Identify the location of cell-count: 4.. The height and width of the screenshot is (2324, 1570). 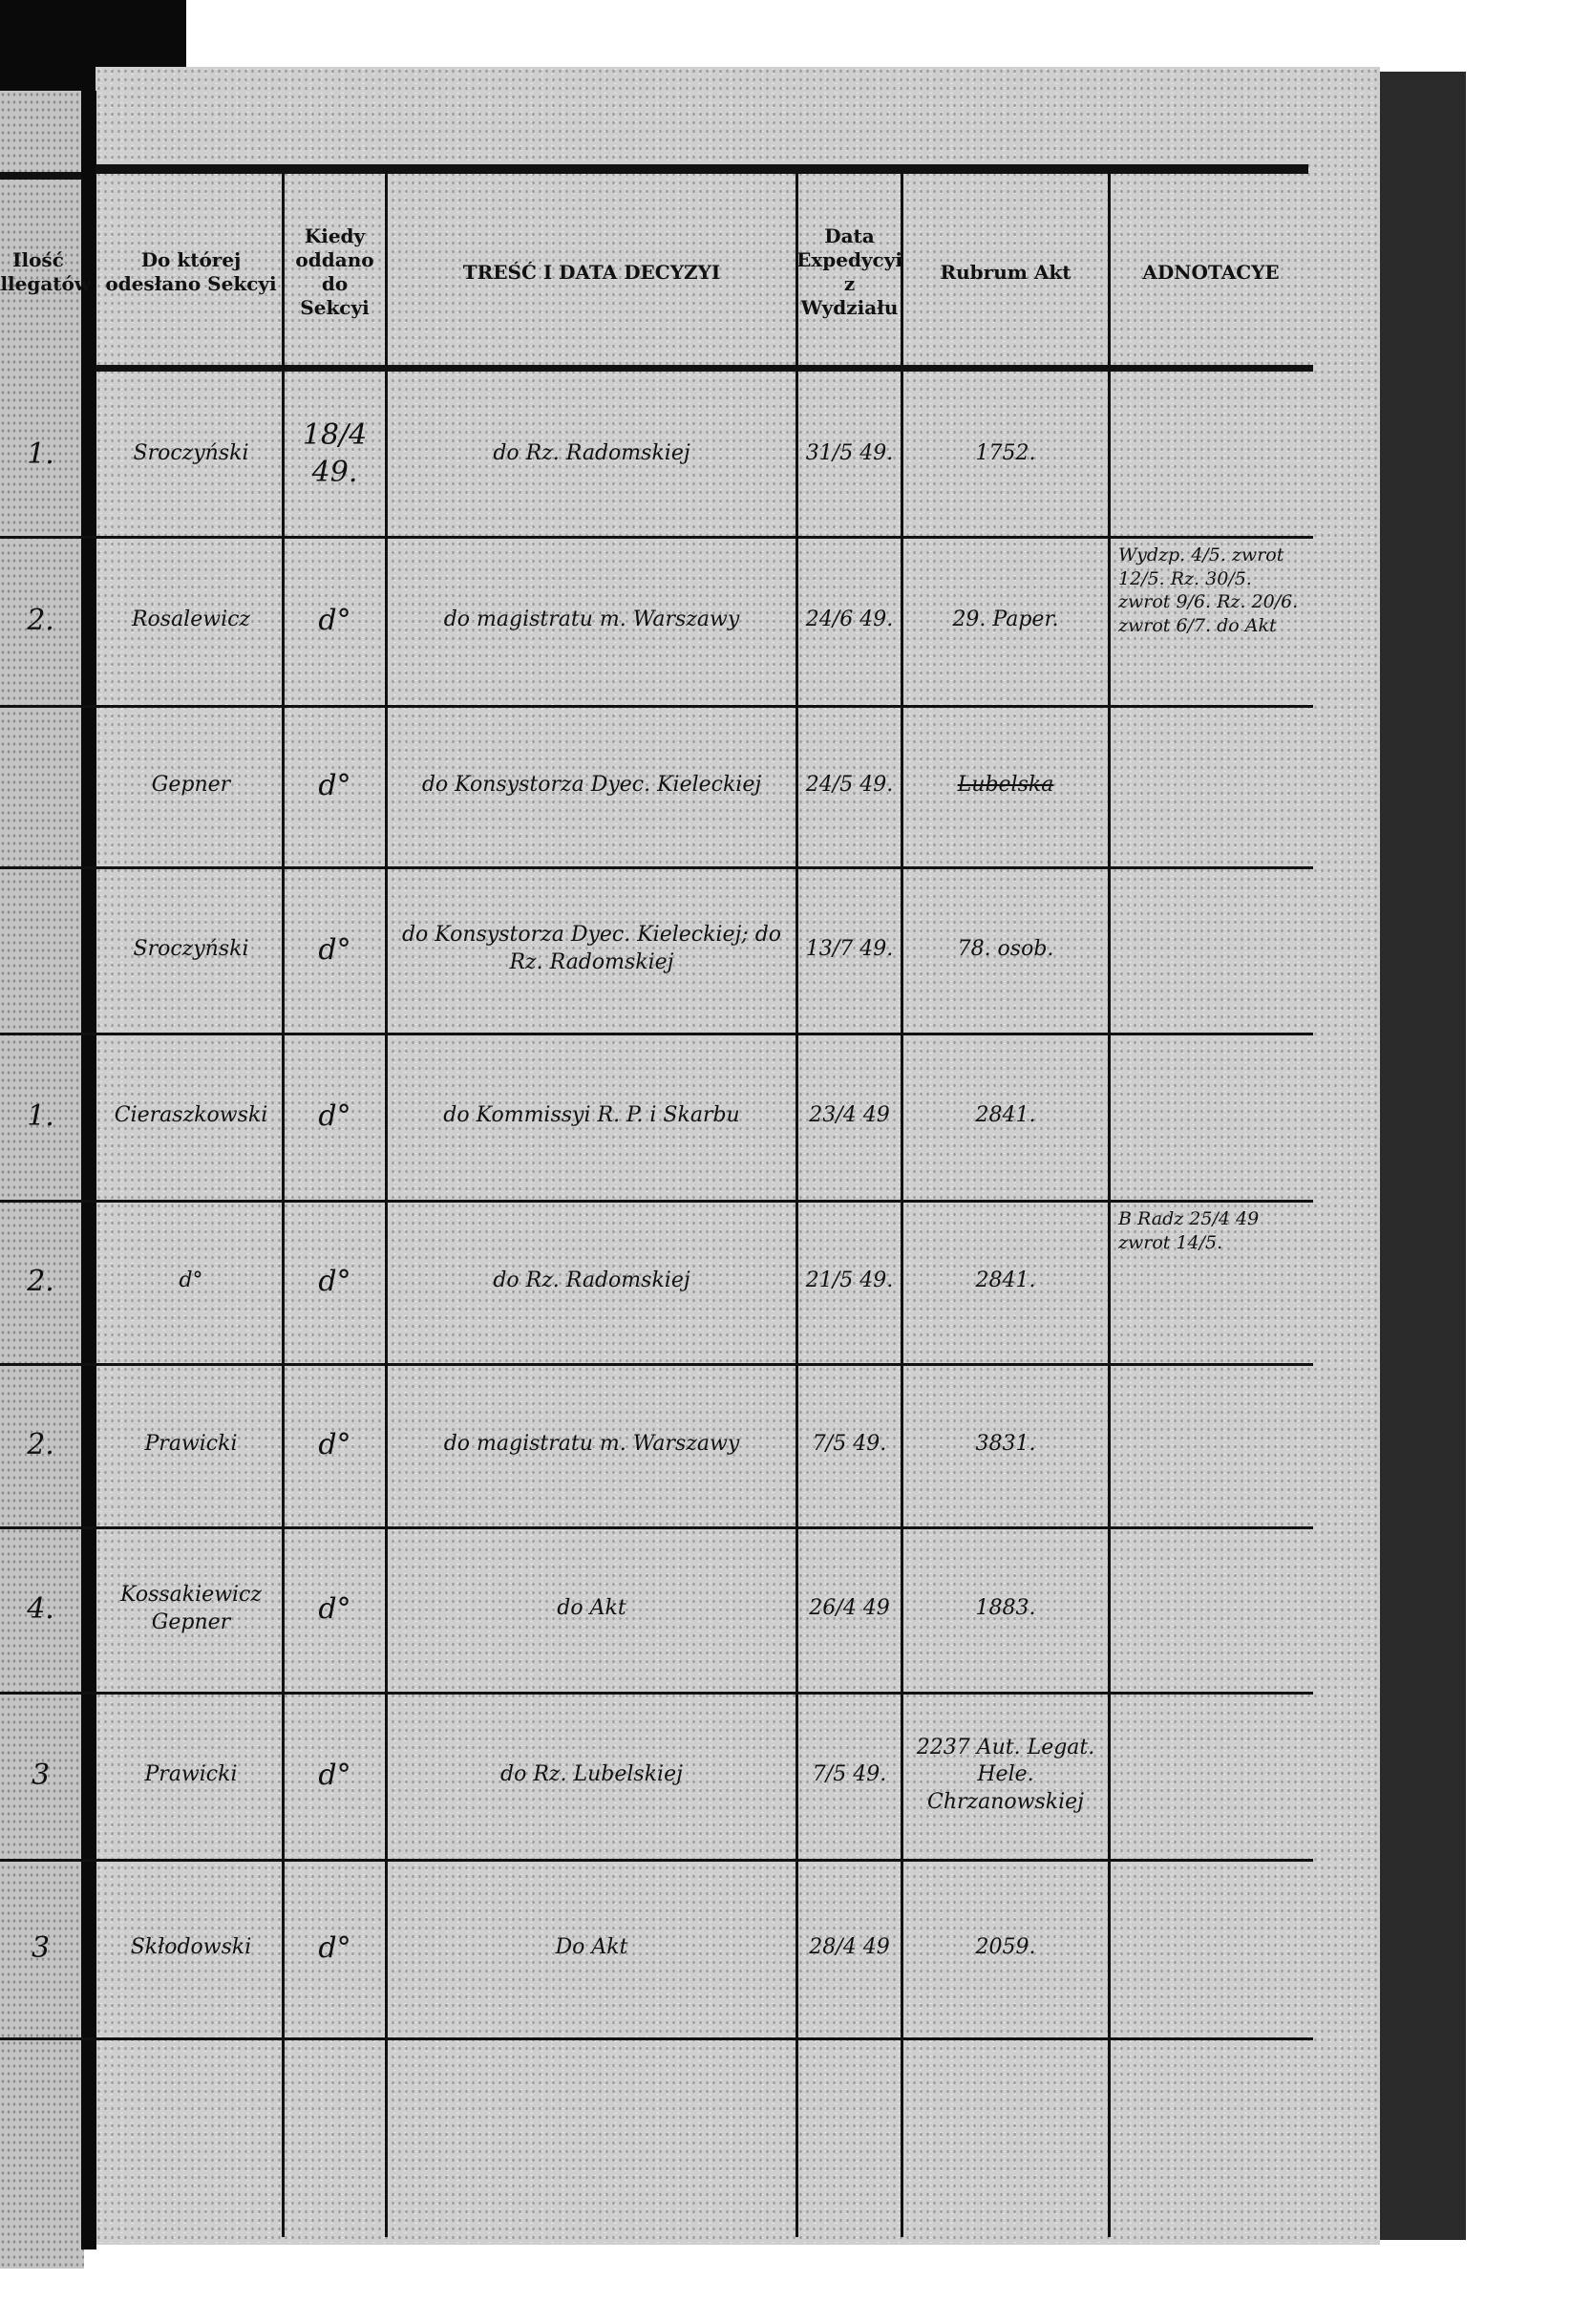
(40, 1609).